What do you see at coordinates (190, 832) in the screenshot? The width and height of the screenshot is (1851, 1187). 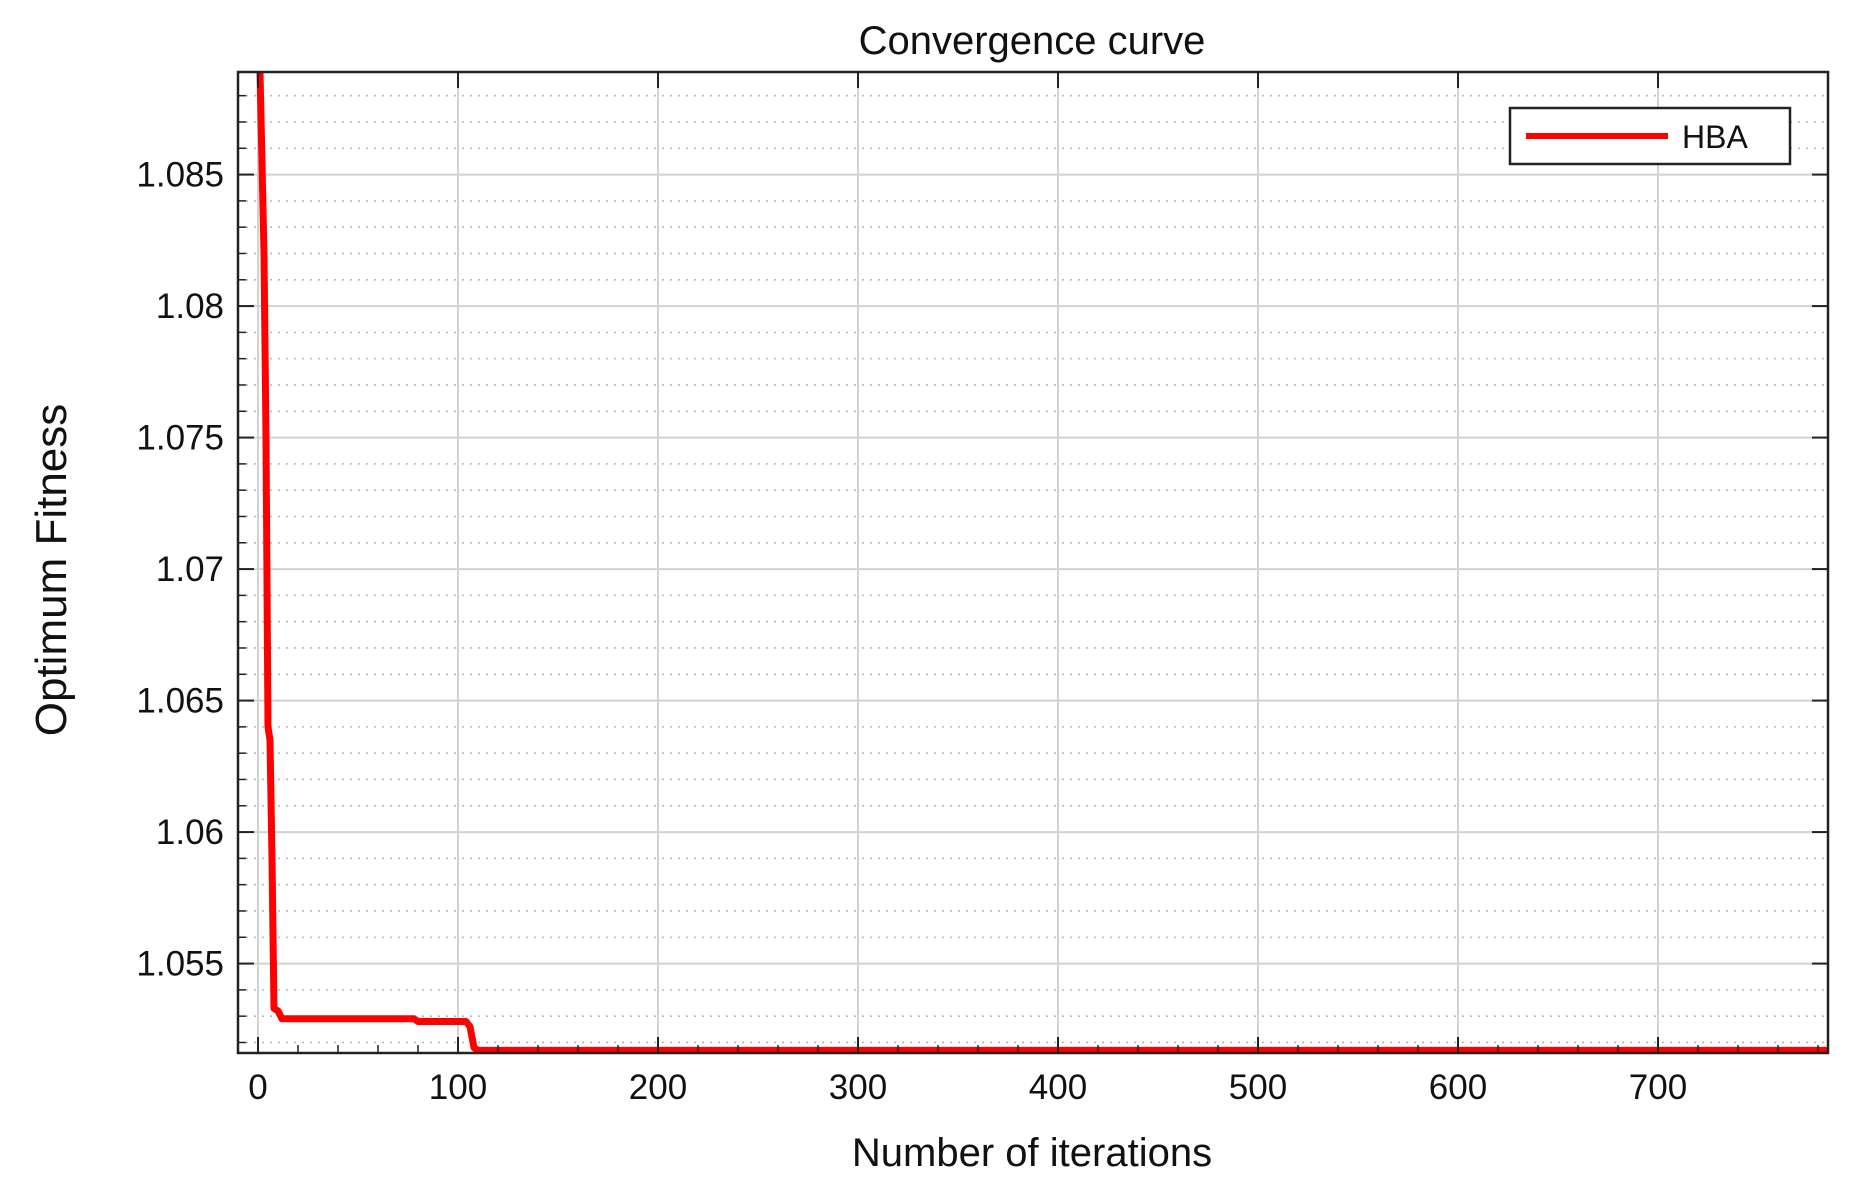 I see `y-tick-label: 1.06` at bounding box center [190, 832].